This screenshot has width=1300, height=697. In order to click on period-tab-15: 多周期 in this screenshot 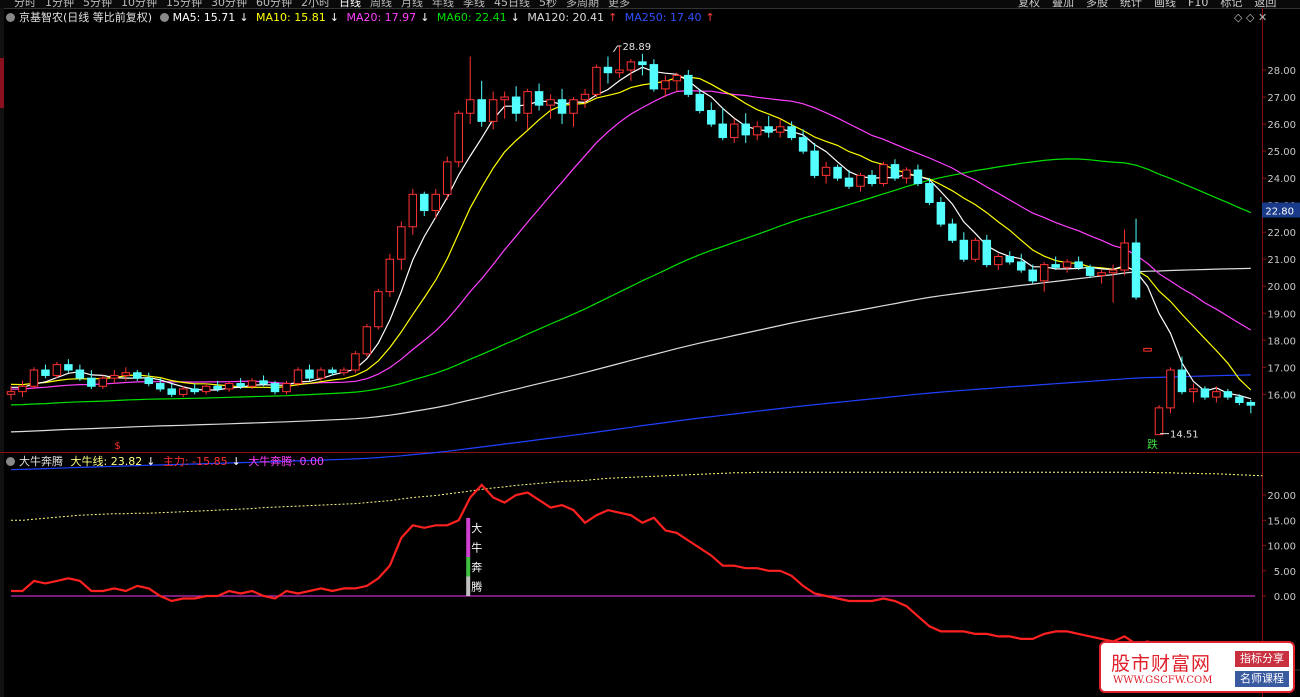, I will do `click(582, 4)`.